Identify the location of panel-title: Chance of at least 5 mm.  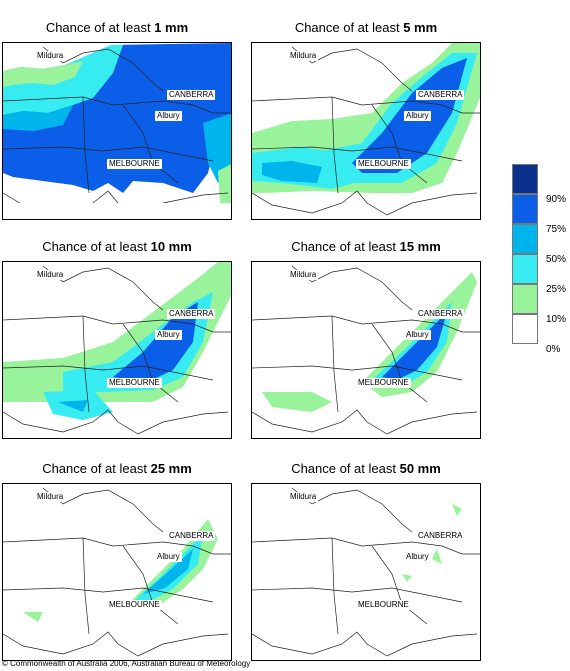
(366, 27).